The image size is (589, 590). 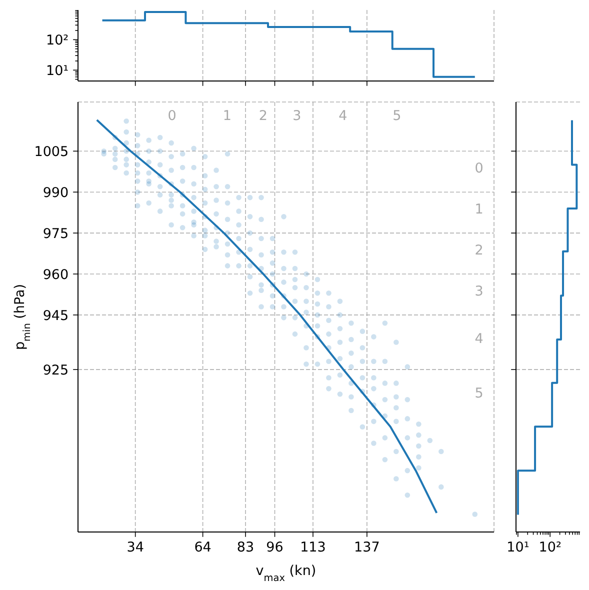 What do you see at coordinates (550, 548) in the screenshot?
I see `x-tick-label: 10²` at bounding box center [550, 548].